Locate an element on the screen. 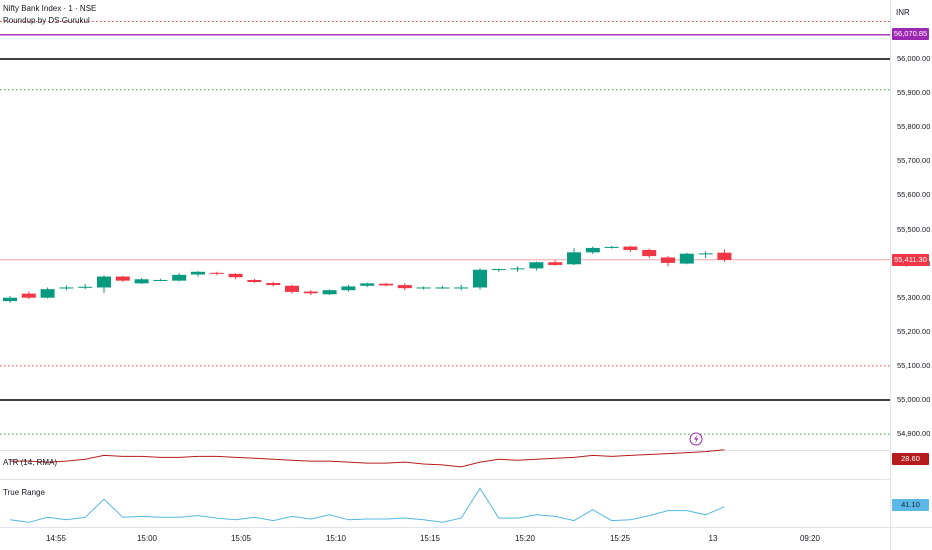 The height and width of the screenshot is (550, 932). atr-line is located at coordinates (367, 458).